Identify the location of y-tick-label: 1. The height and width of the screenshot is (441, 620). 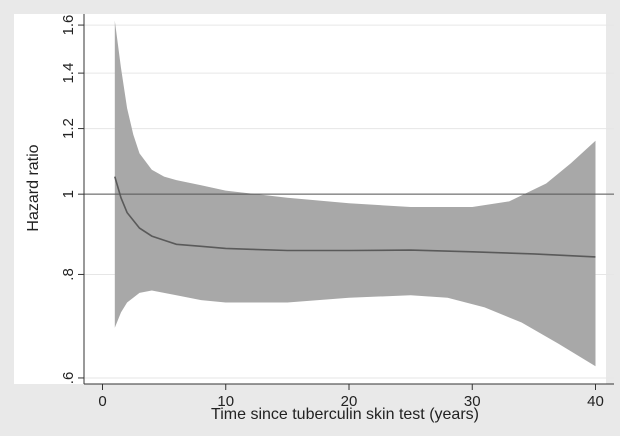
(68, 194).